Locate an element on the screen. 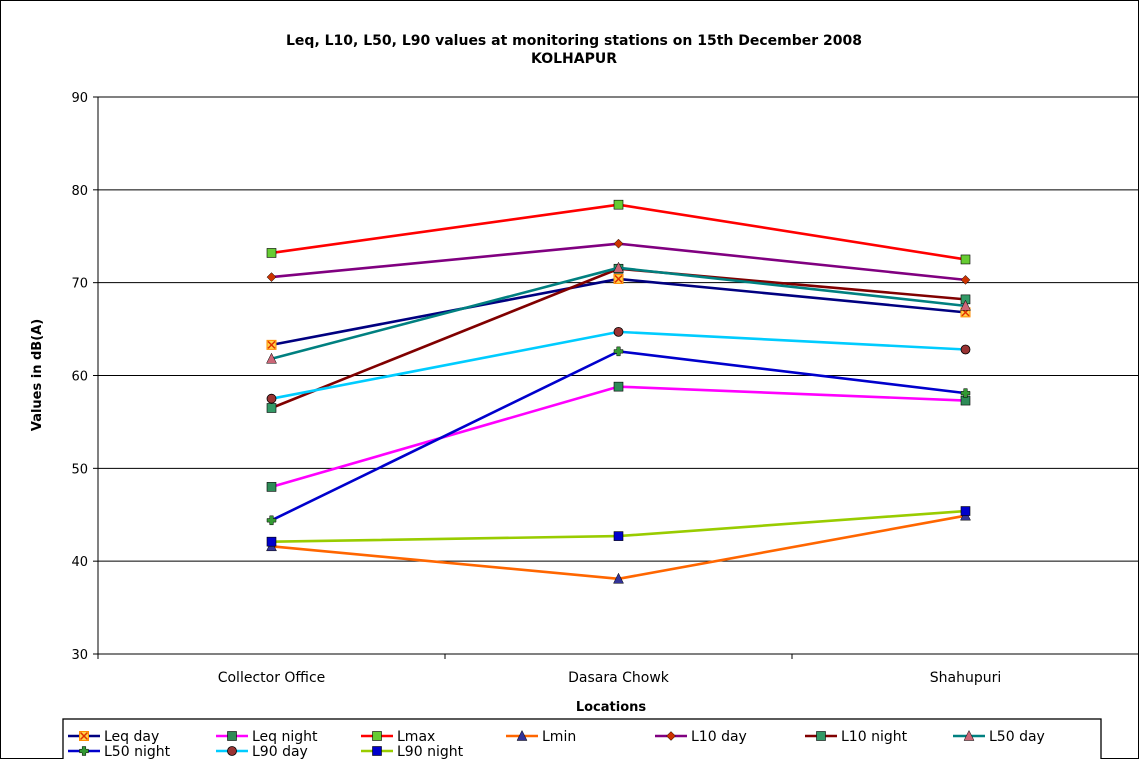 Image resolution: width=1139 pixels, height=759 pixels. series-line-leq-night is located at coordinates (618, 437).